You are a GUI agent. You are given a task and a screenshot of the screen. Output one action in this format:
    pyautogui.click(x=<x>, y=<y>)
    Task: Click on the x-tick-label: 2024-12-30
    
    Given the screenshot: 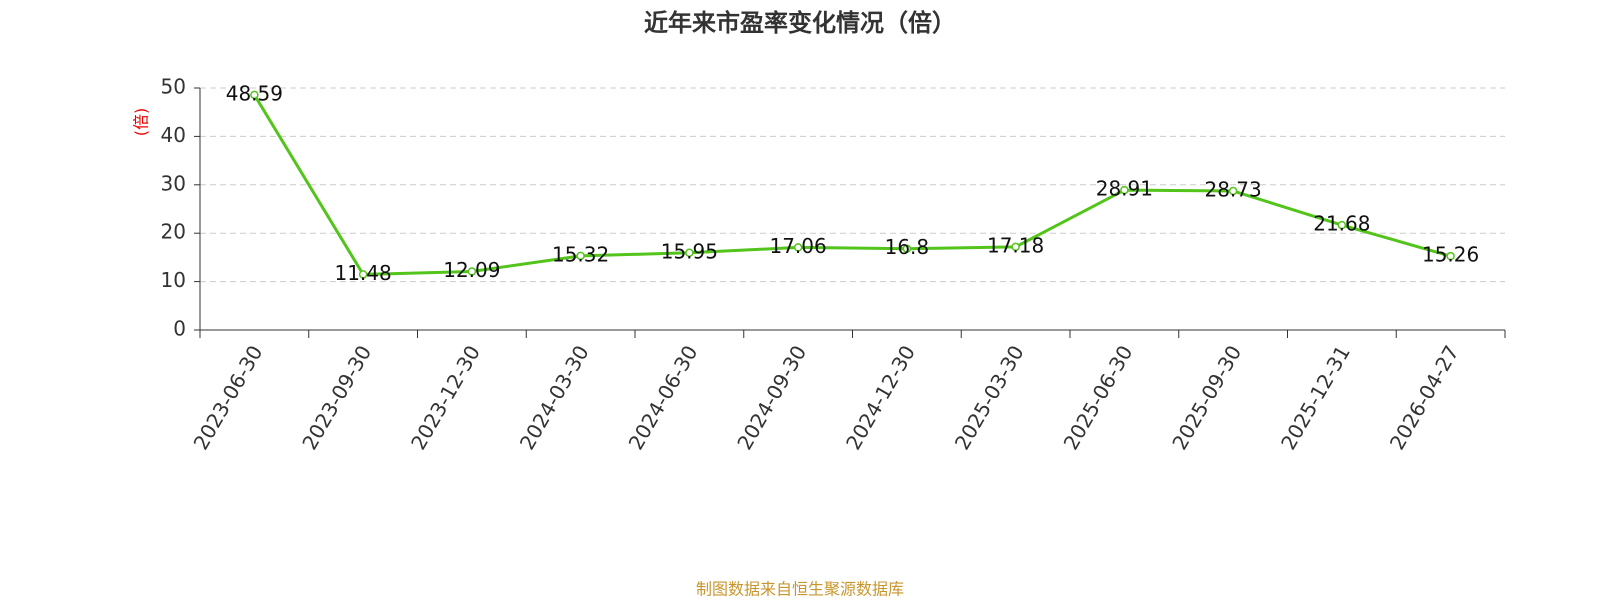 What is the action you would take?
    pyautogui.click(x=880, y=397)
    